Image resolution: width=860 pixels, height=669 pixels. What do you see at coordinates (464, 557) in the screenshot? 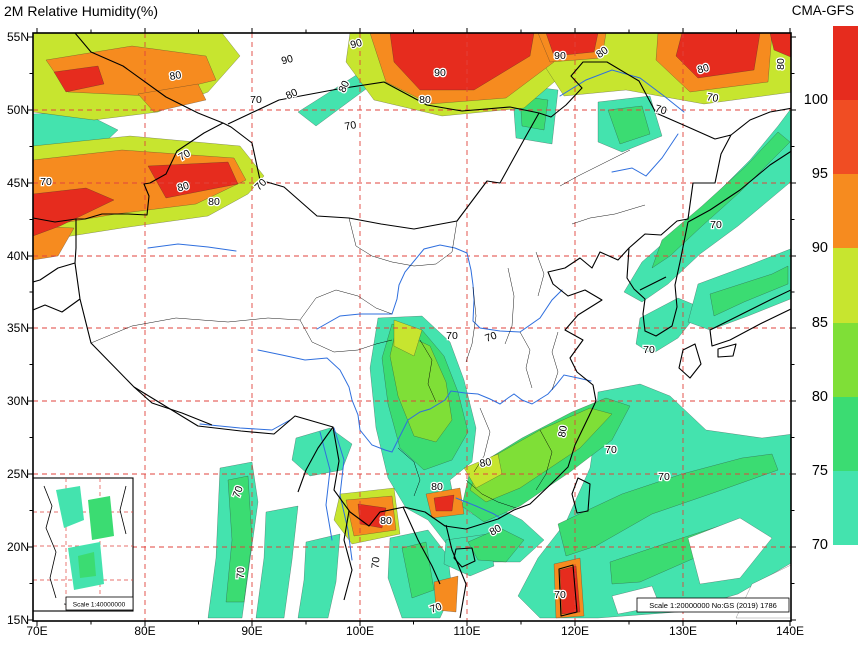
I see `hainan-island` at bounding box center [464, 557].